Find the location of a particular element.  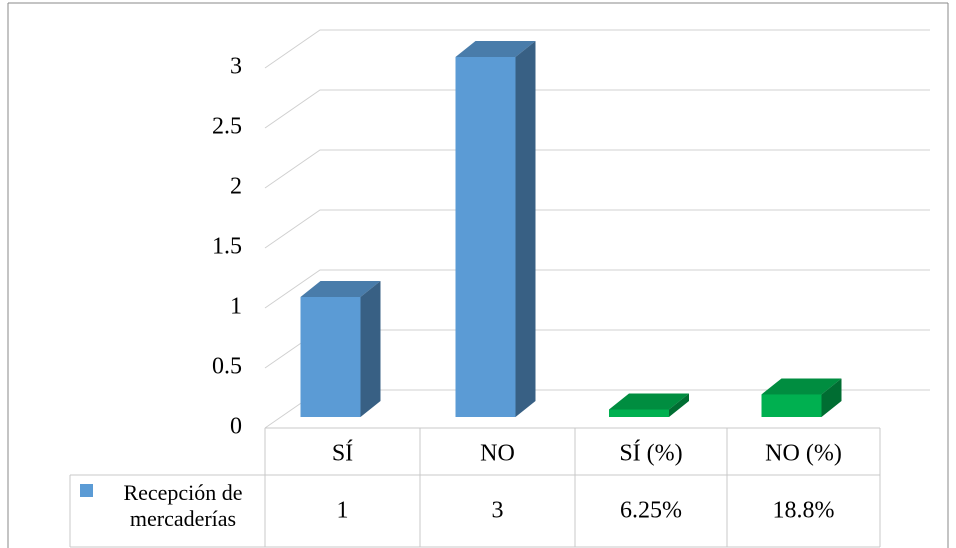

y-tick-label: 2.5 is located at coordinates (227, 127).